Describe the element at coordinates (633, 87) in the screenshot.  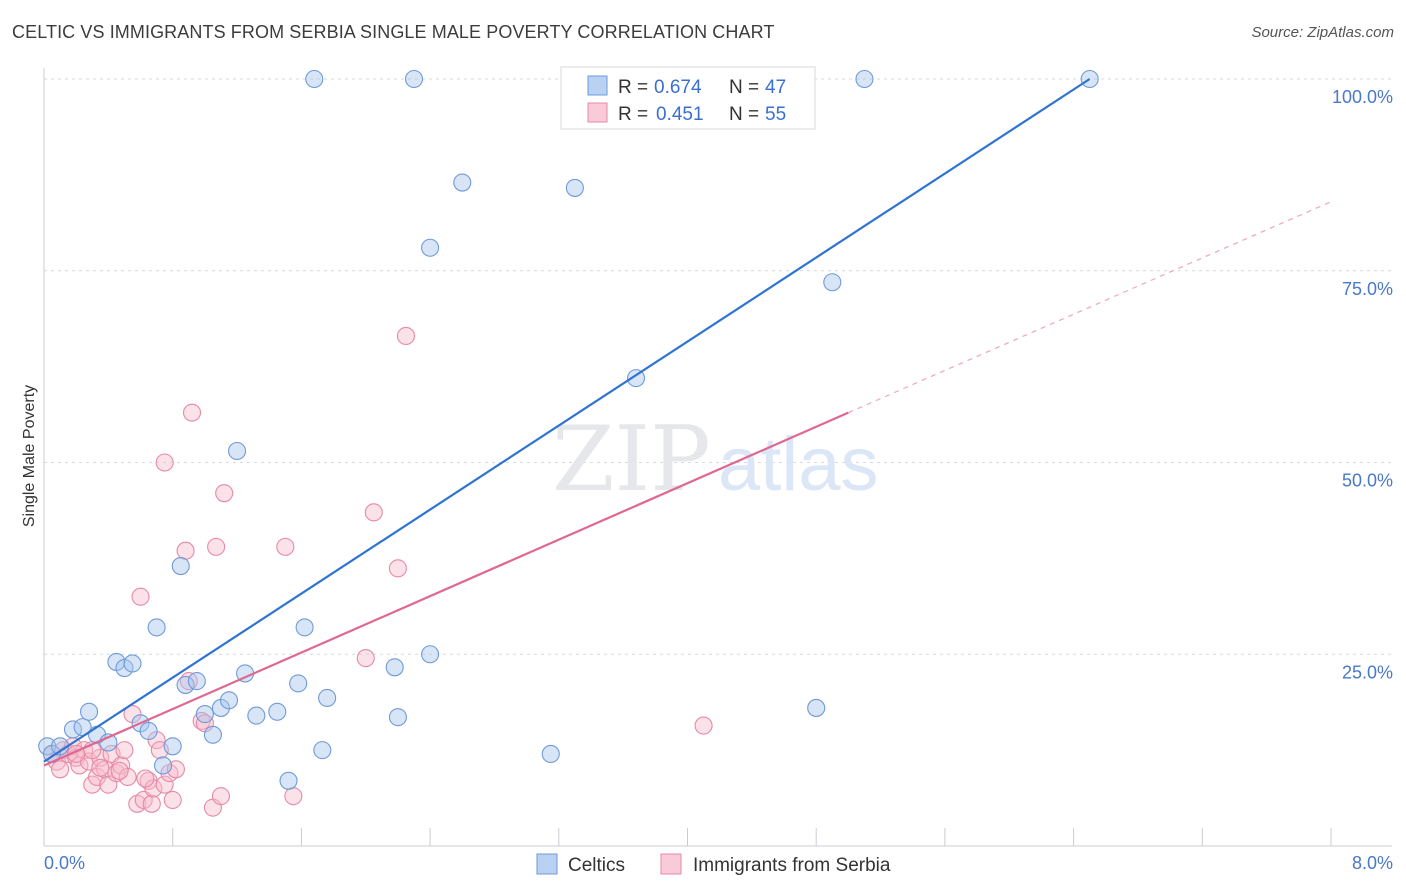
I see `legend-r-label-celtics: R =` at that location.